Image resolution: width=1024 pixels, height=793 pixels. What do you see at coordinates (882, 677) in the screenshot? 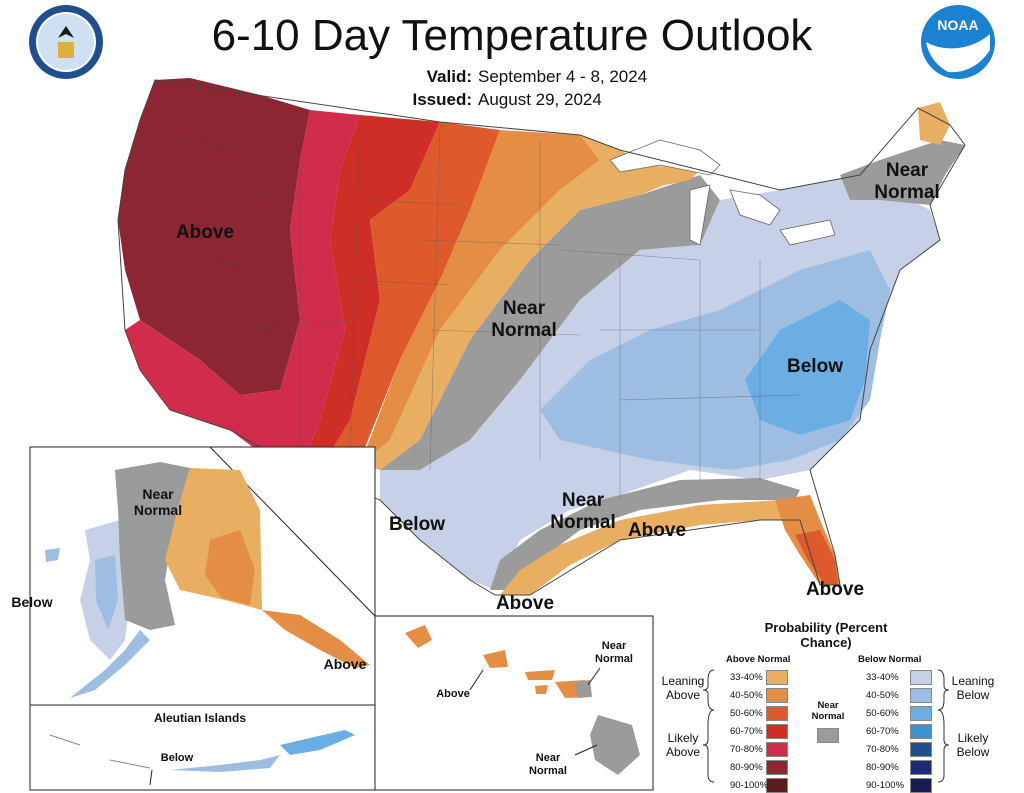
I see `legend-below-label: 33-40%` at bounding box center [882, 677].